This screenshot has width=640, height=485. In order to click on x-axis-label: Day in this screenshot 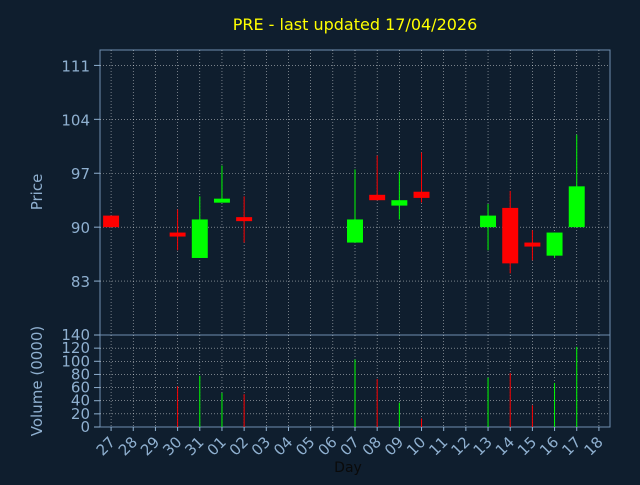, I will do `click(348, 468)`.